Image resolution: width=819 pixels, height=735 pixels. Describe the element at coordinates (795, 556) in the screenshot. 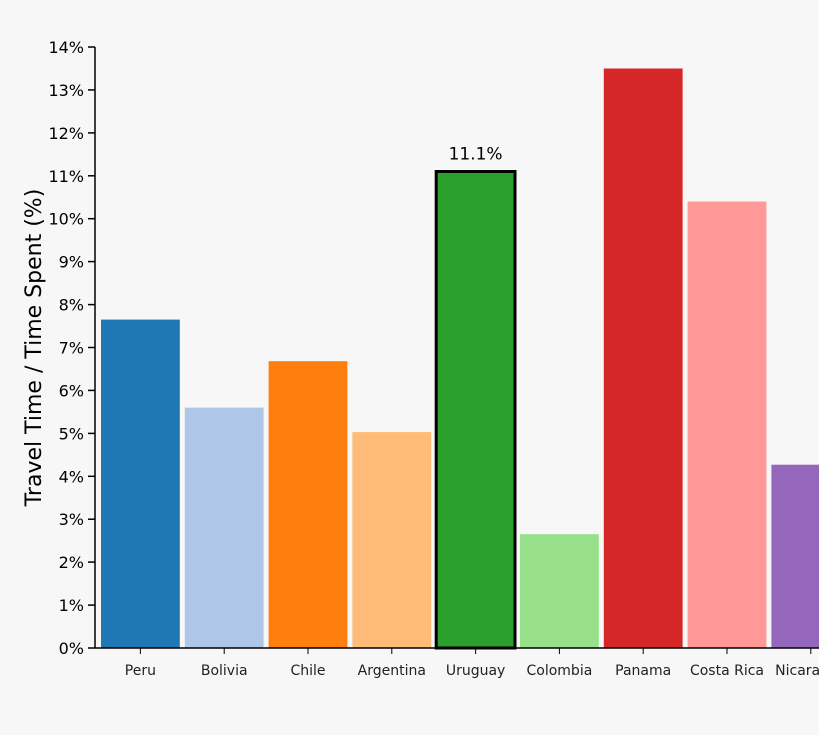

I see `bar-nicaragua` at that location.